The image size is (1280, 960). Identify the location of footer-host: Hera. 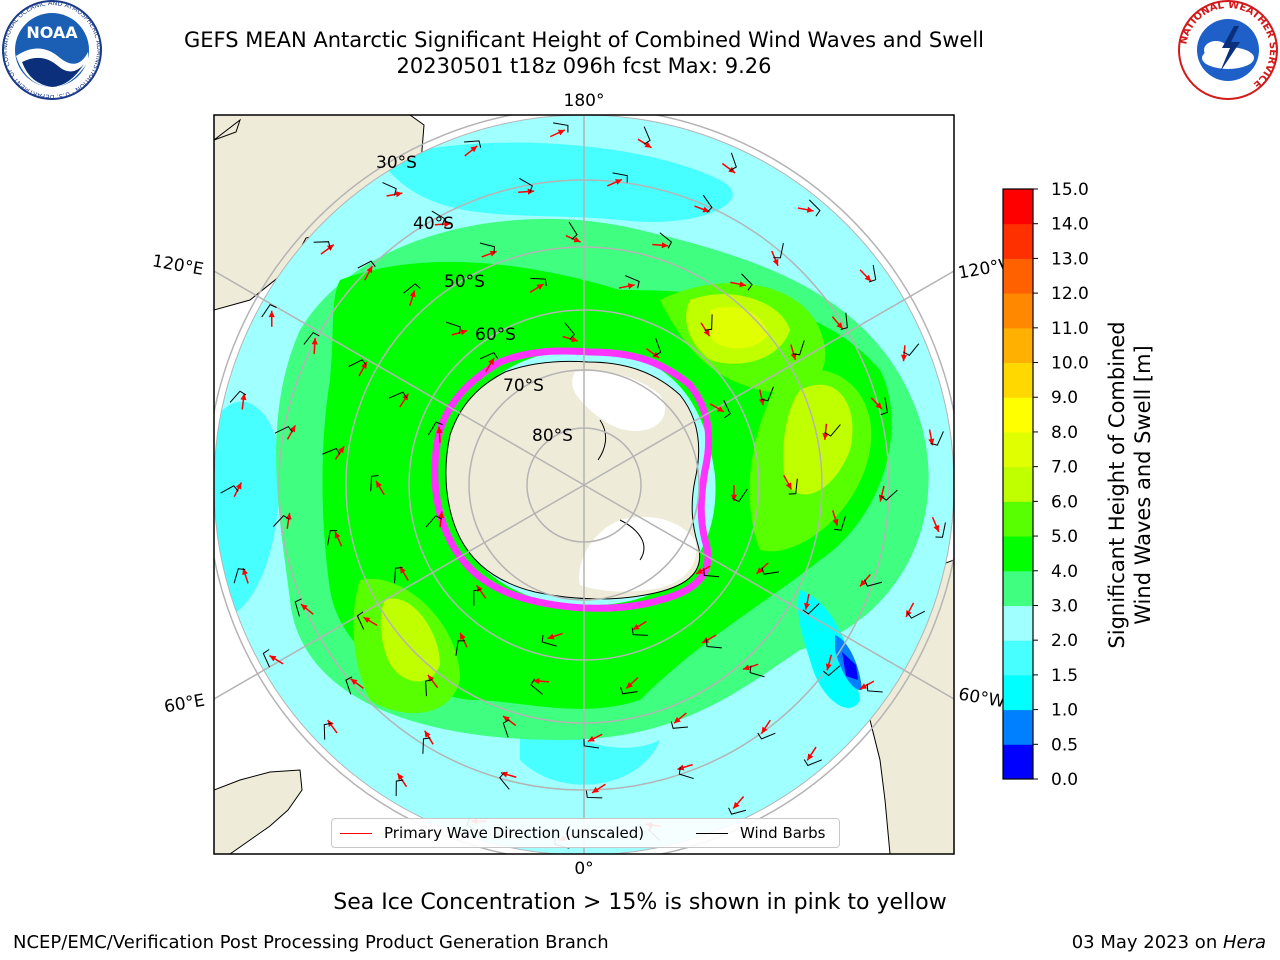
(1244, 942).